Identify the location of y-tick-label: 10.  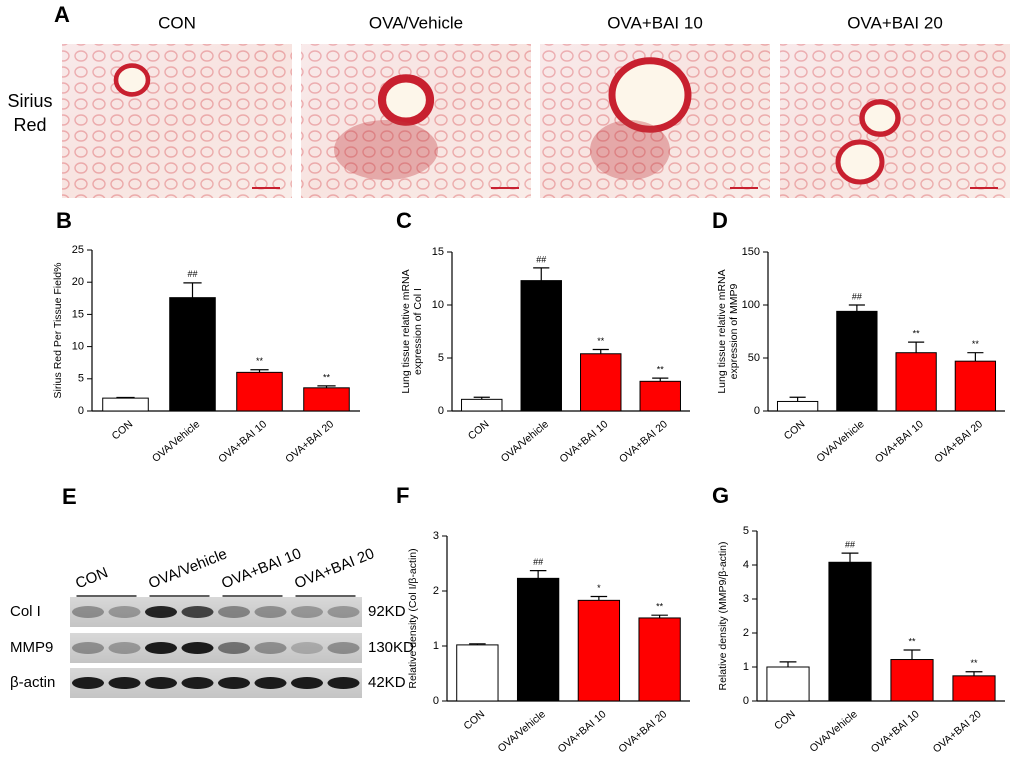
(78, 347).